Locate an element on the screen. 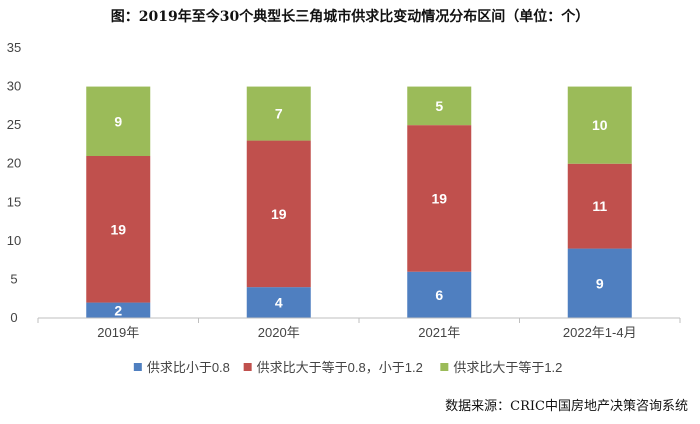 The width and height of the screenshot is (700, 424). data-label: 10 is located at coordinates (600, 125).